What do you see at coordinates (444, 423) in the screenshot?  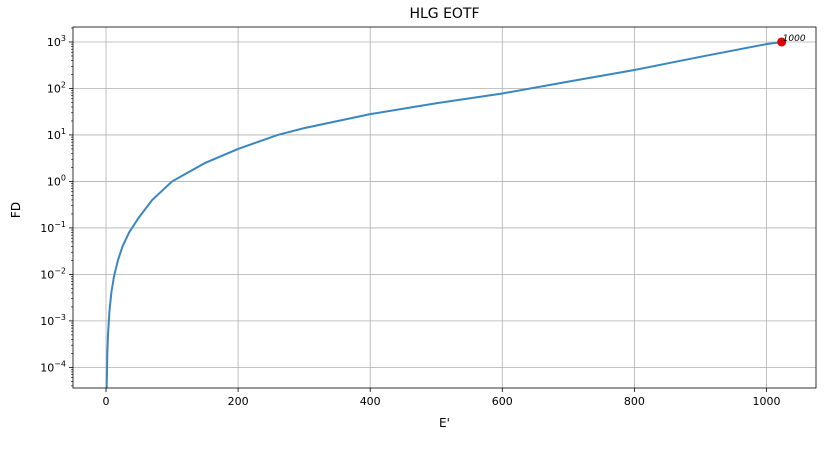 I see `x-axis-title: E'` at bounding box center [444, 423].